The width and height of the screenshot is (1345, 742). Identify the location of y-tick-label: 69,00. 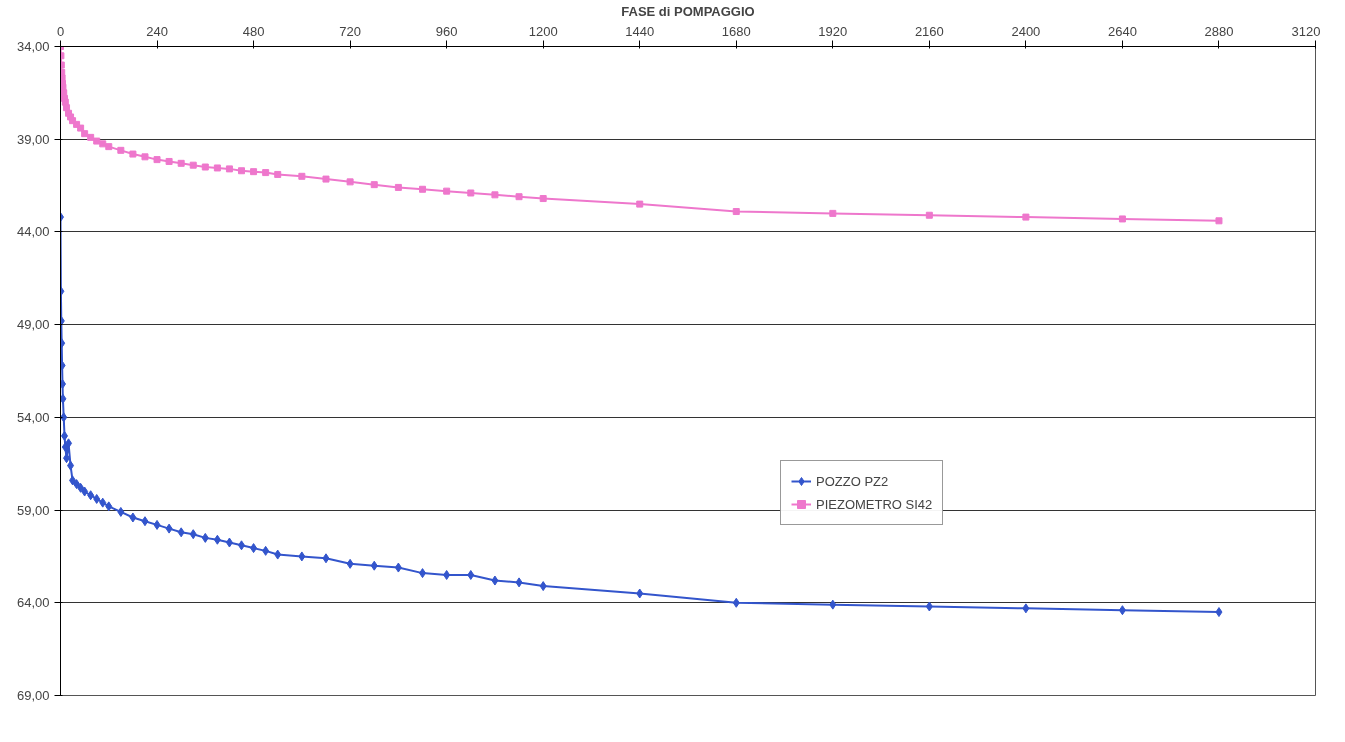
(33, 695).